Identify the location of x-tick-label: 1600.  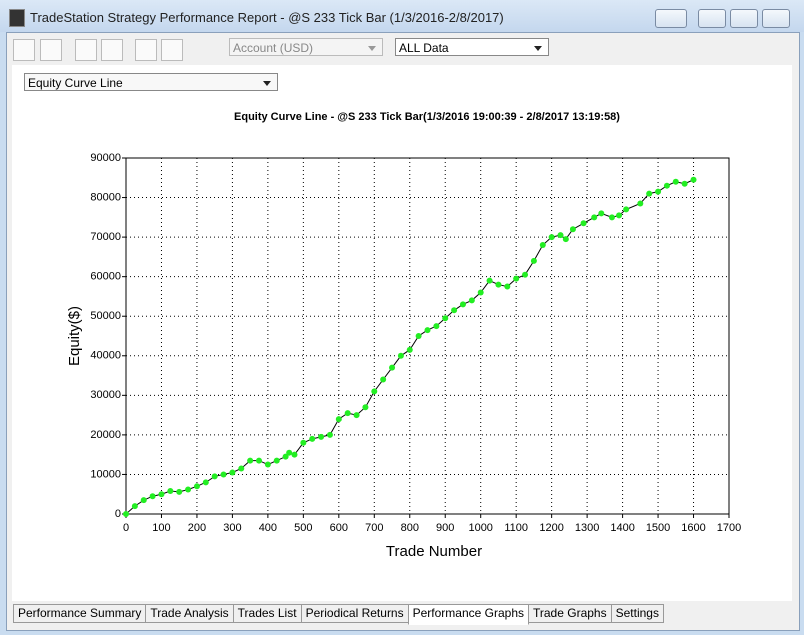
(693, 528).